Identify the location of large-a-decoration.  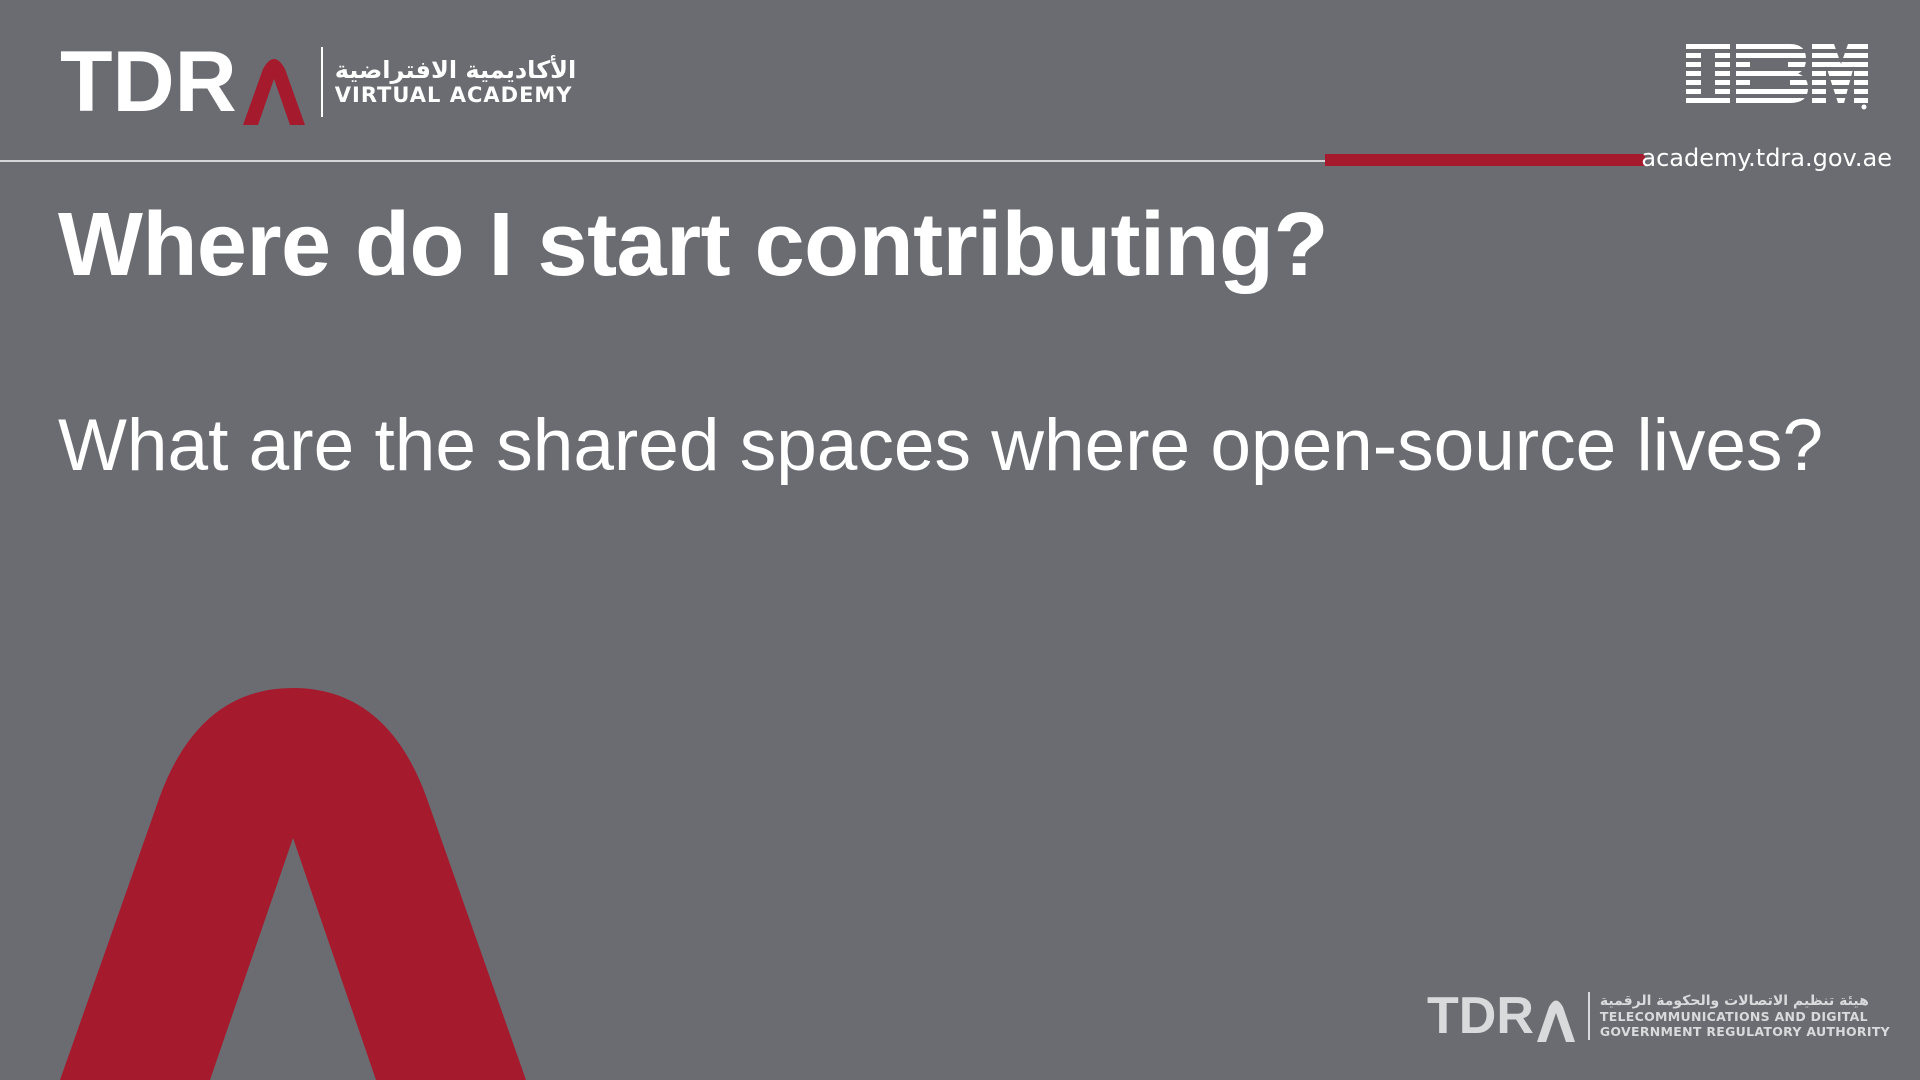
(293, 884).